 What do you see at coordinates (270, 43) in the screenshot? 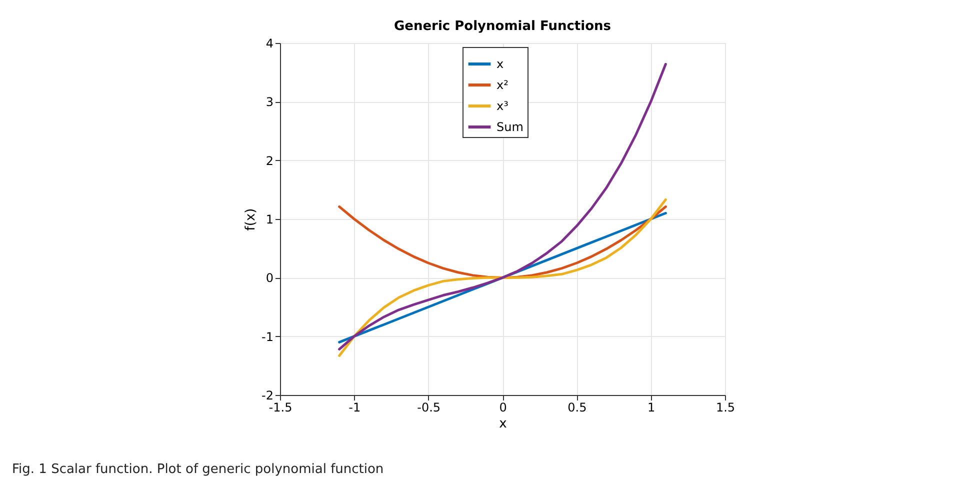
I see `y-tick-label: 4` at bounding box center [270, 43].